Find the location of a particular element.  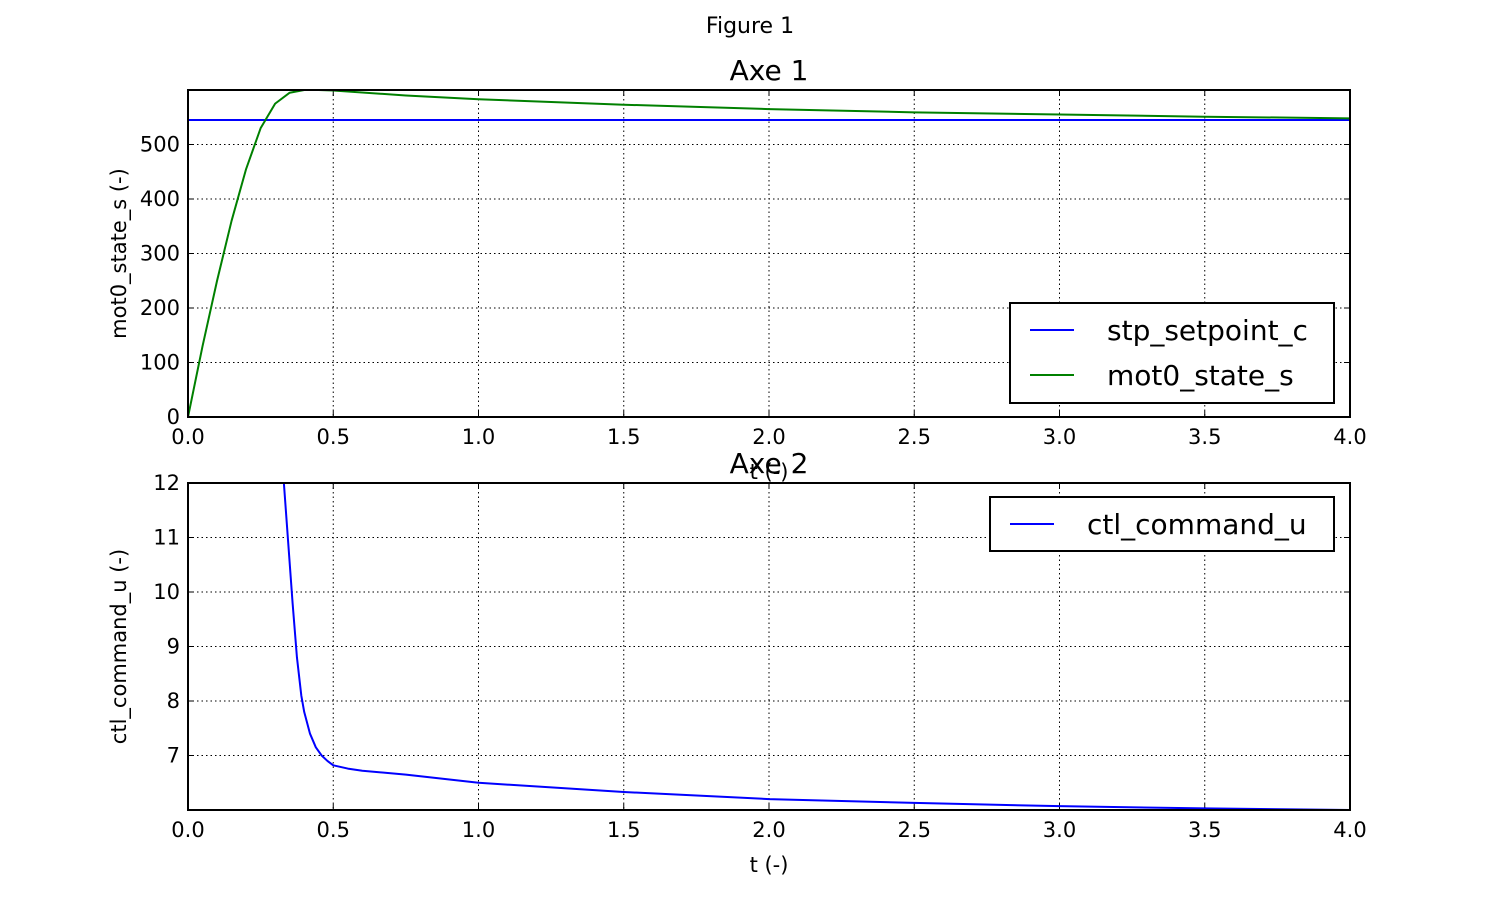

y-tick-label: 0 is located at coordinates (173, 417).